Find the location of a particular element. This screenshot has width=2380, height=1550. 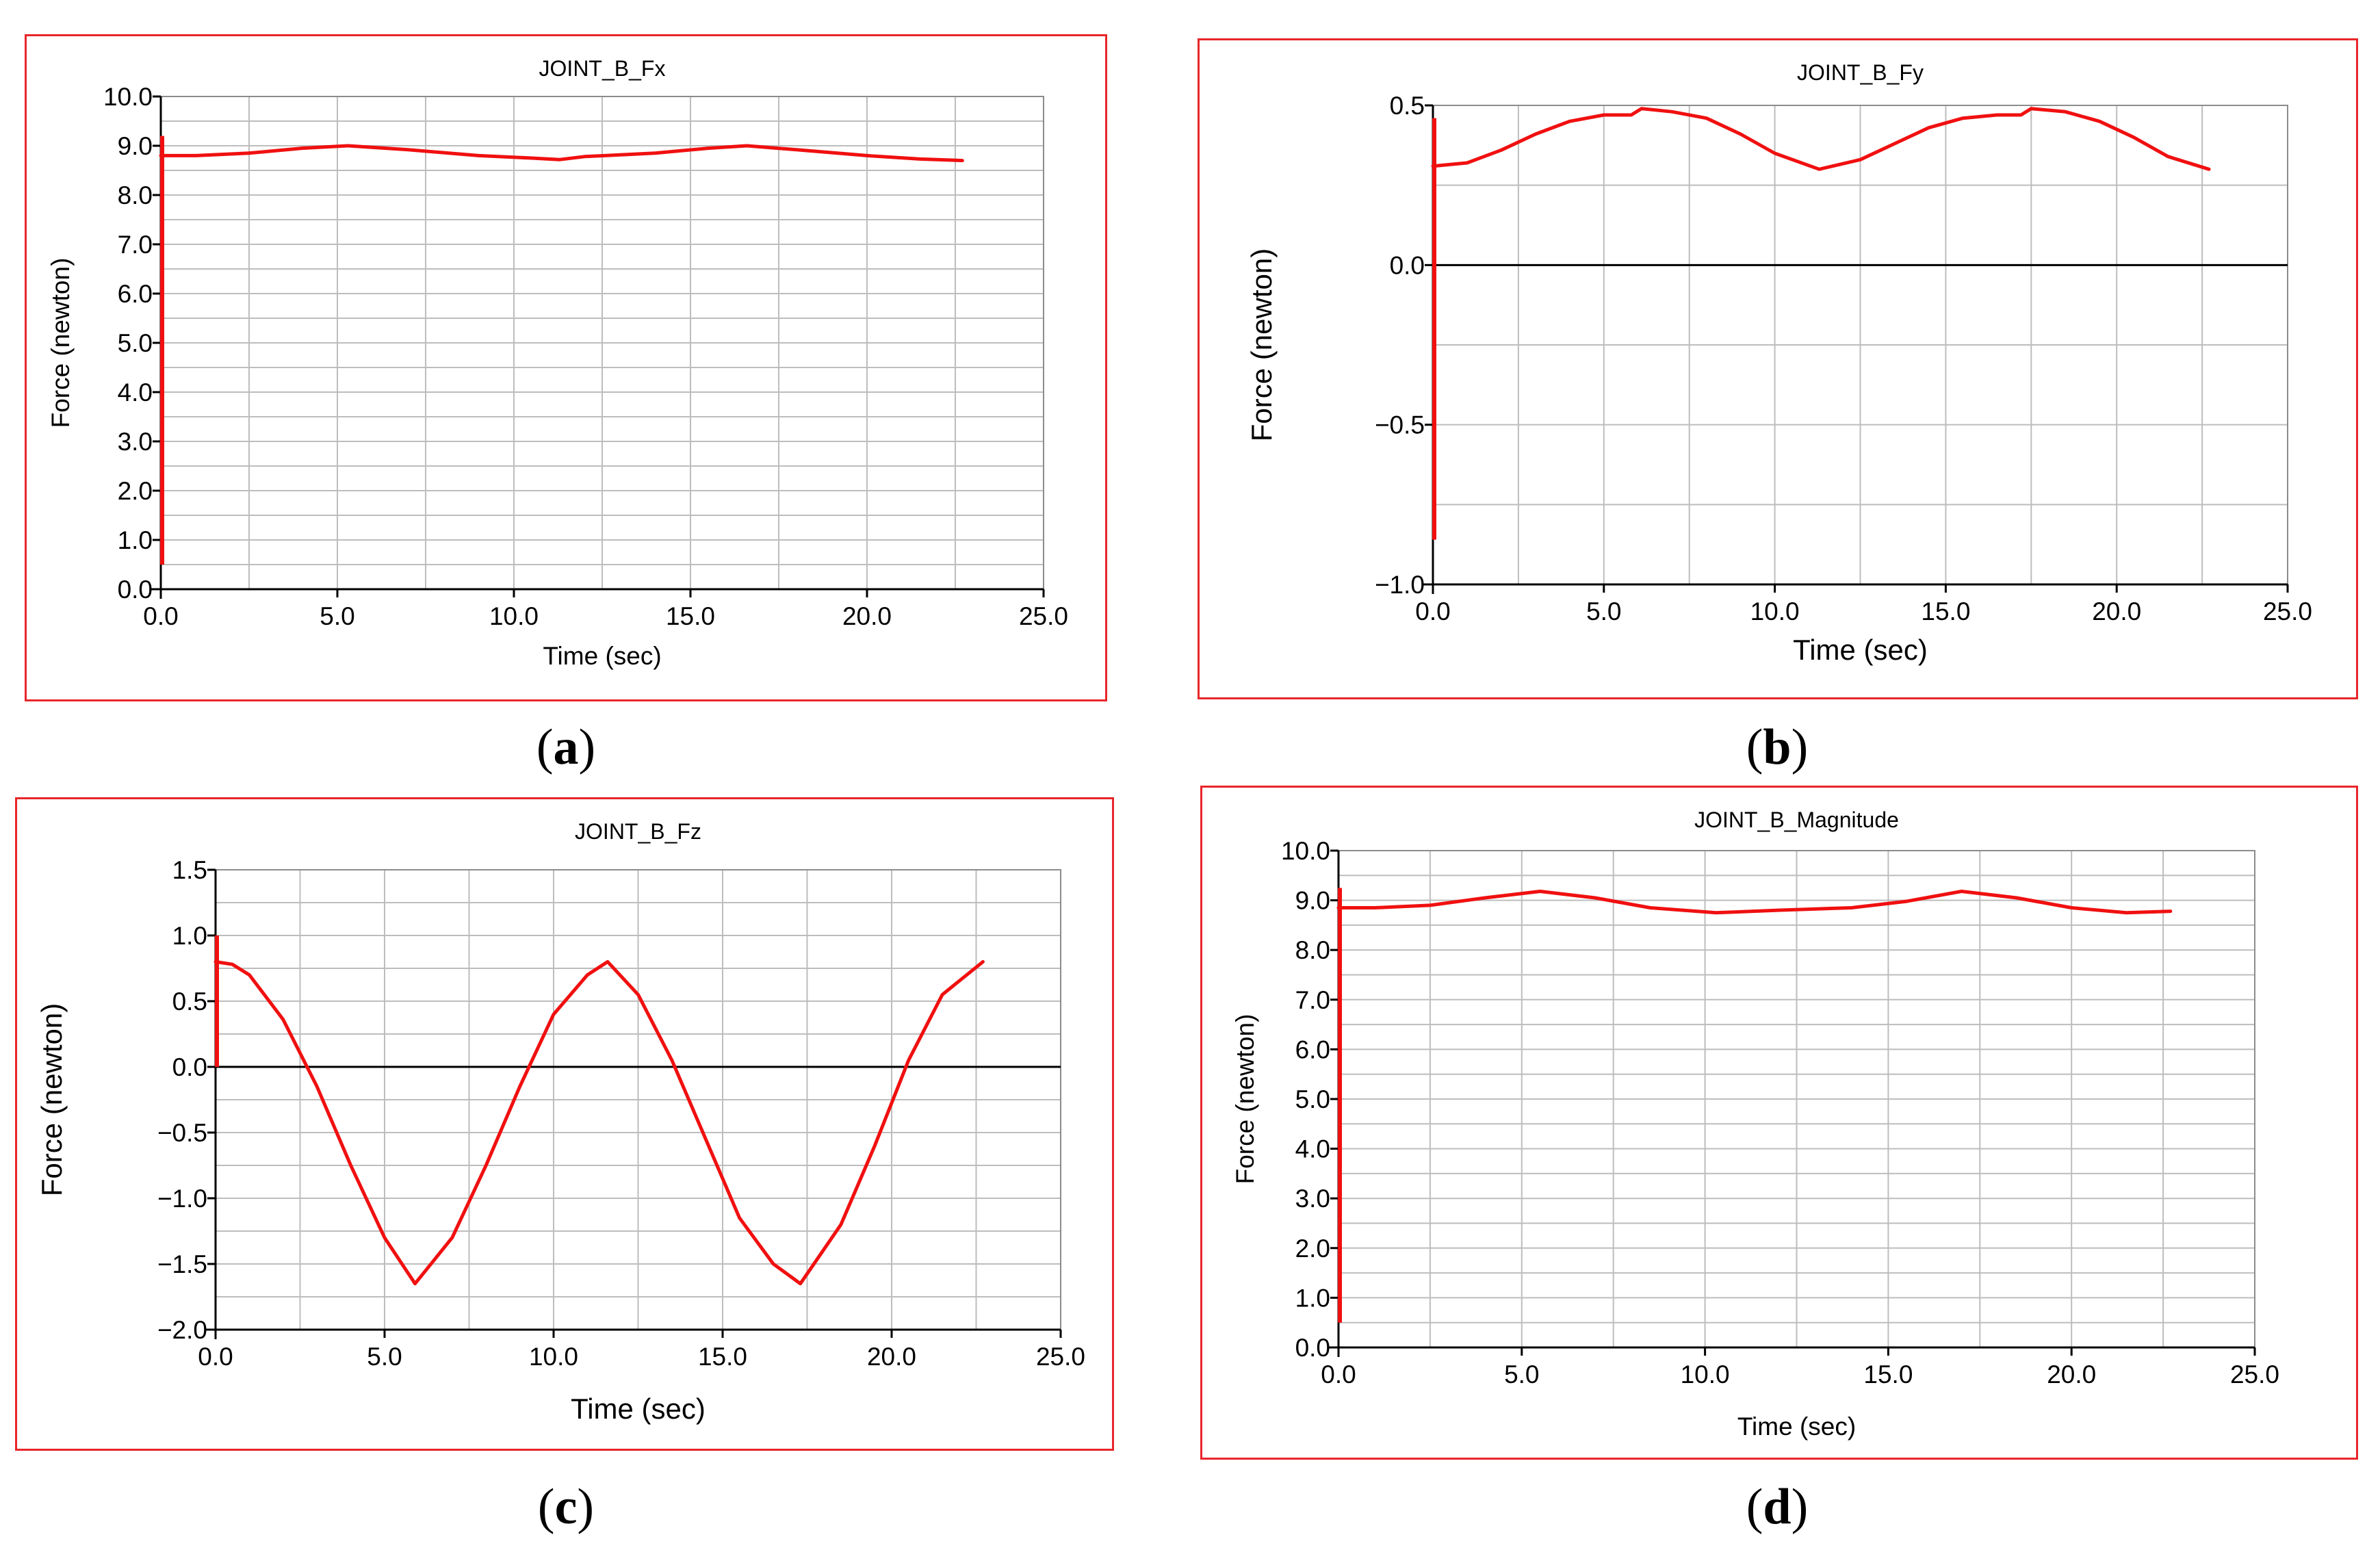

chart-title: JOINT_B_Magnitude is located at coordinates (1796, 820).